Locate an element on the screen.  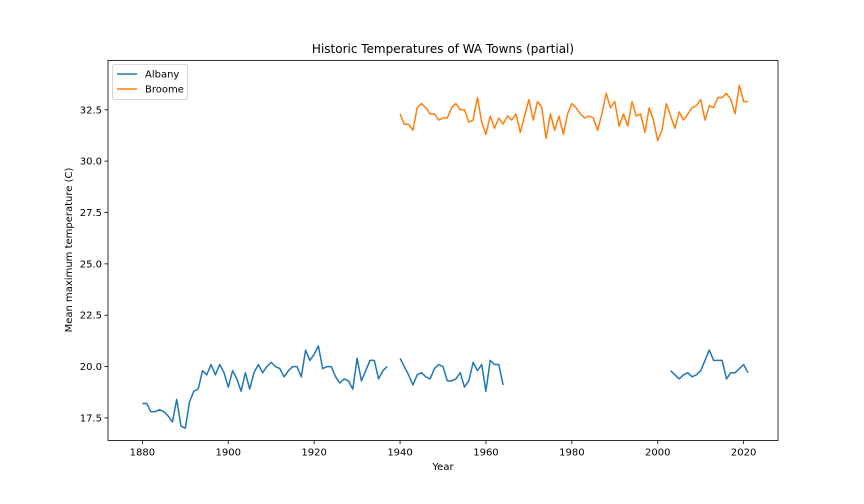
x-axis-label: Year is located at coordinates (442, 467).